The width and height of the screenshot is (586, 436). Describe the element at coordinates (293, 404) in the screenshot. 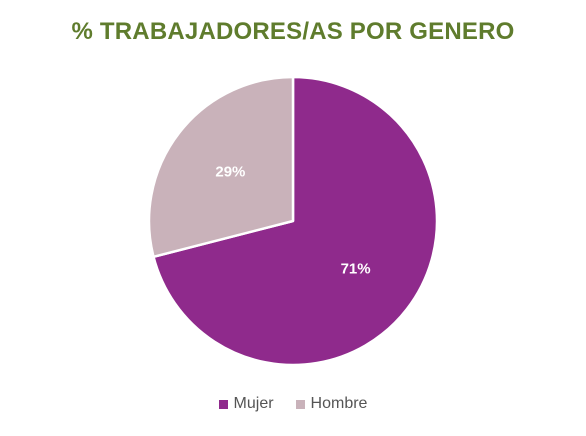

I see `chart-legend: Mujer Hombre` at that location.